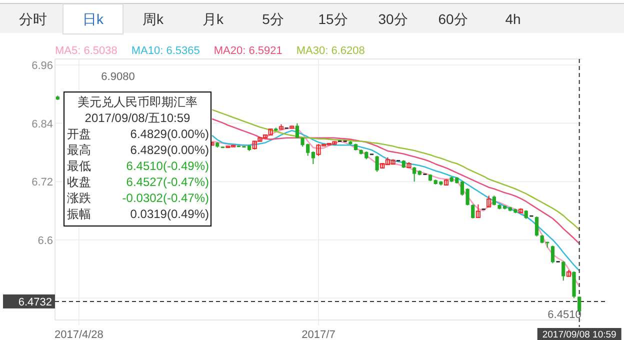 This screenshot has height=340, width=624. Describe the element at coordinates (213, 19) in the screenshot. I see `text: 月k` at that location.